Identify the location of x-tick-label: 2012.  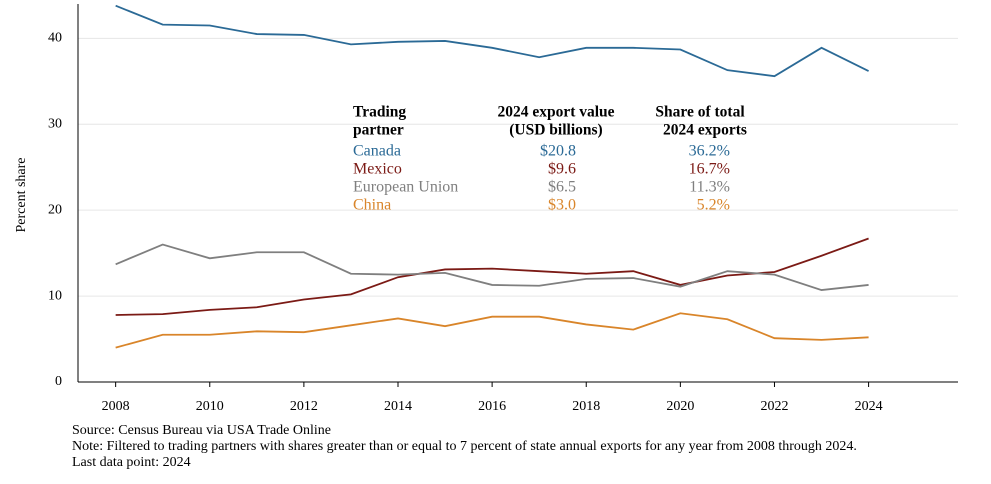
(304, 406).